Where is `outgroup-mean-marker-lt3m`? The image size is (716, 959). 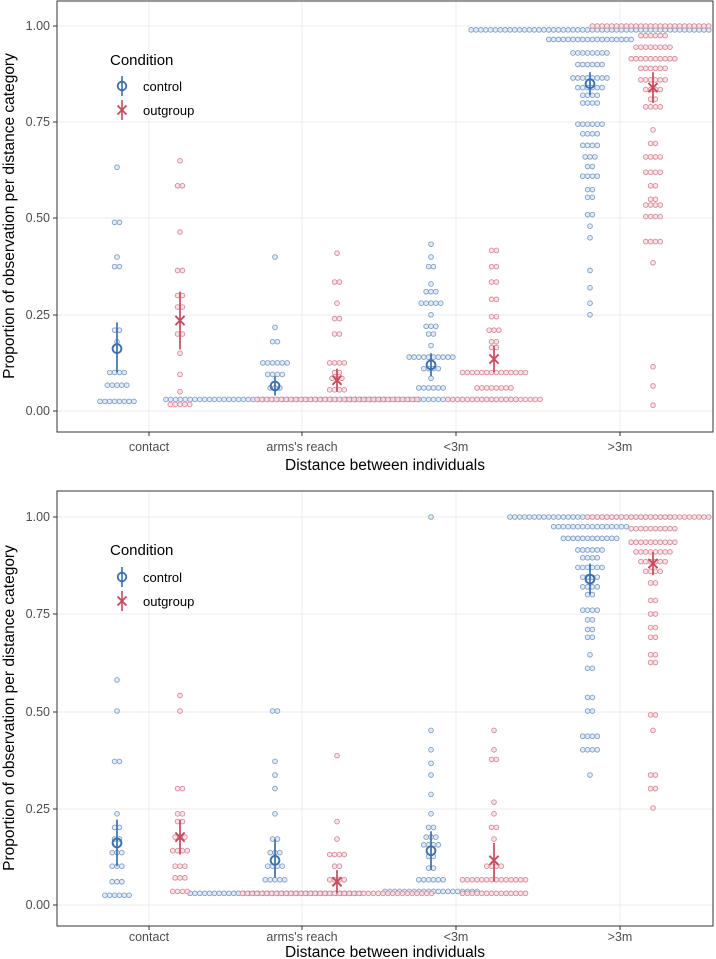
outgroup-mean-marker-lt3m is located at coordinates (494, 860).